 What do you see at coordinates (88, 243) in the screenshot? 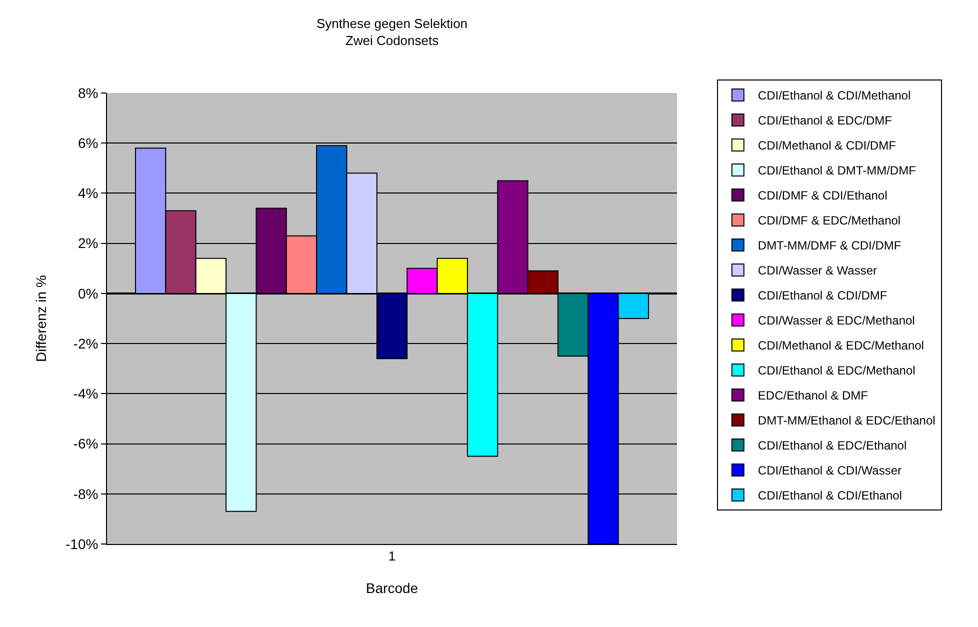
I see `y-tick-label: 2%` at bounding box center [88, 243].